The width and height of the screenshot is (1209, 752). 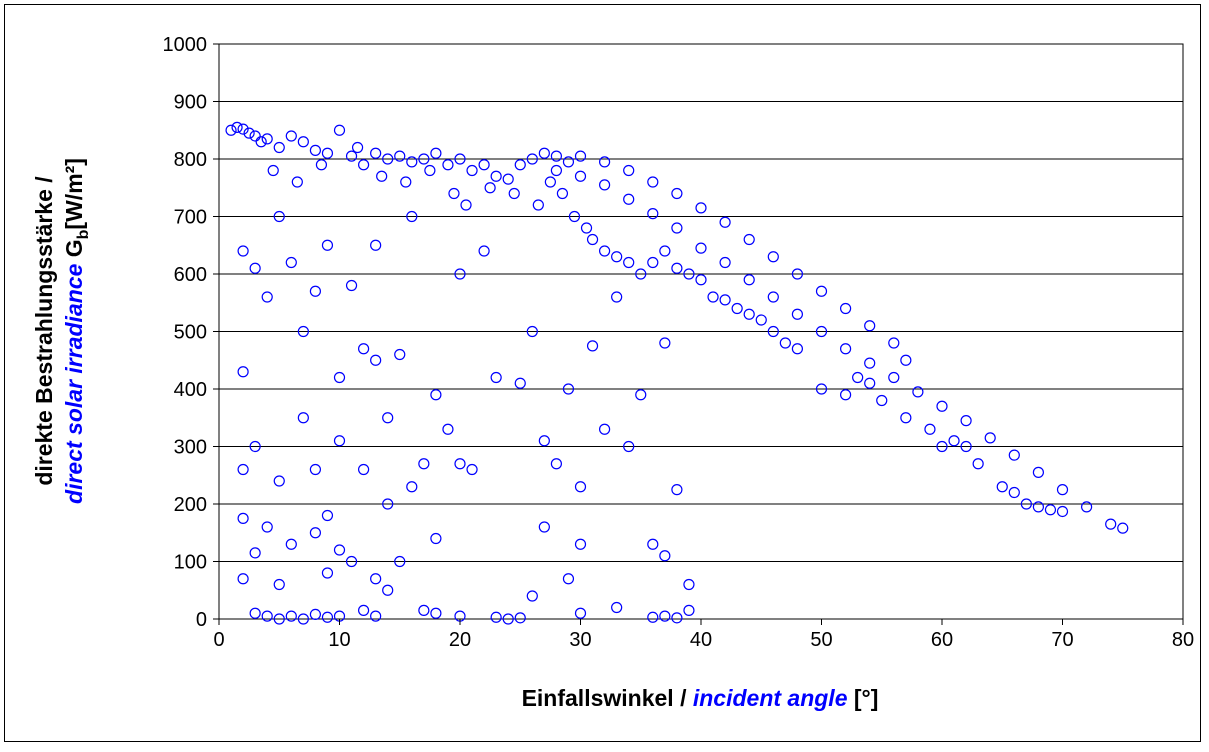 I want to click on x-tick-label: 80, so click(x=1183, y=640).